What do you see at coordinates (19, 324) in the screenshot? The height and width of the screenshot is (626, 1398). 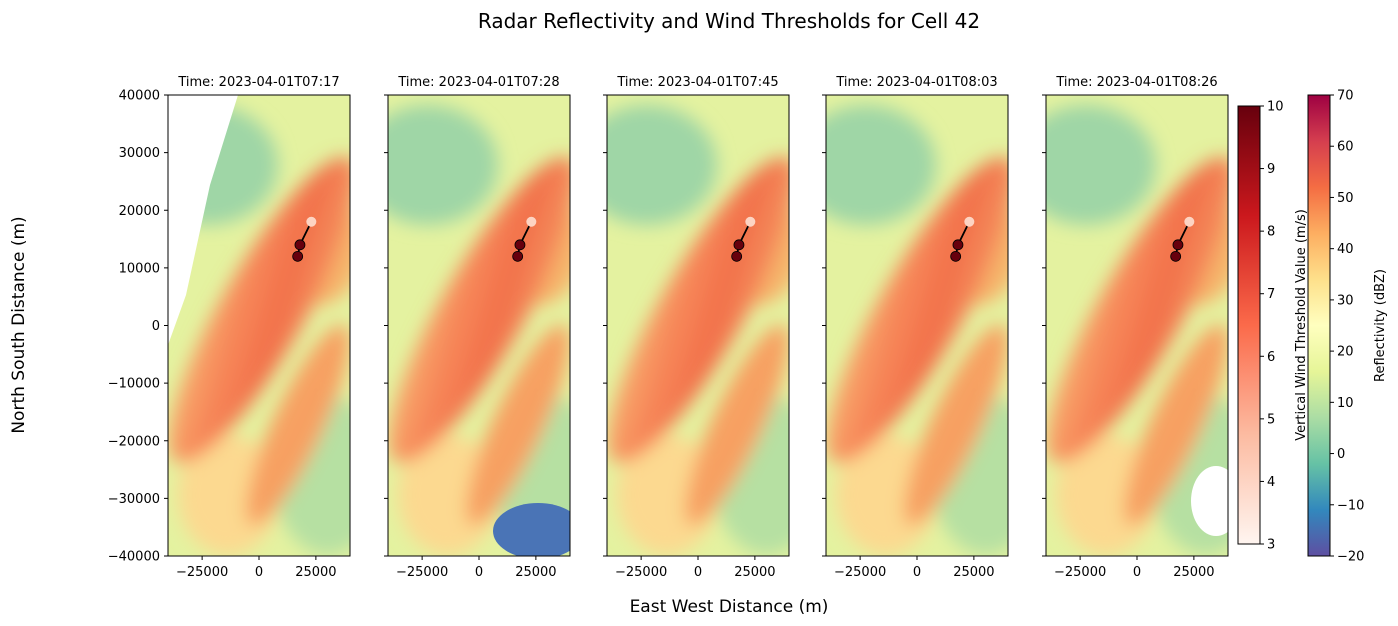 I see `y-axis-label: North South Distance (m)` at bounding box center [19, 324].